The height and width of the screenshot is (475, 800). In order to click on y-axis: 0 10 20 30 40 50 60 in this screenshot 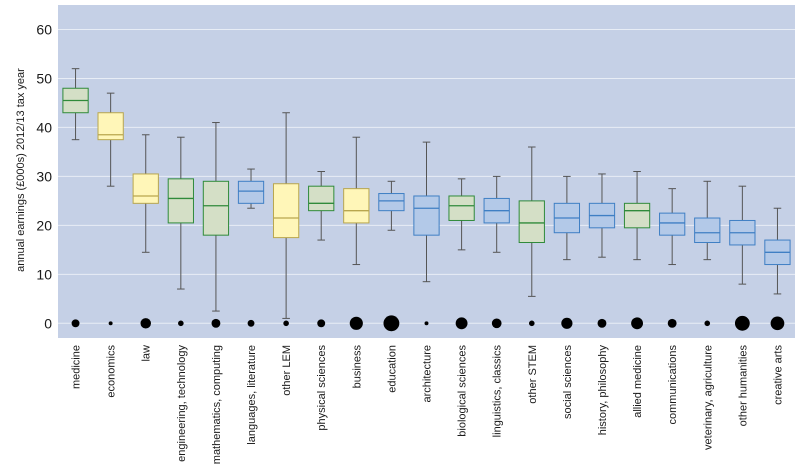, I will do `click(44, 176)`.